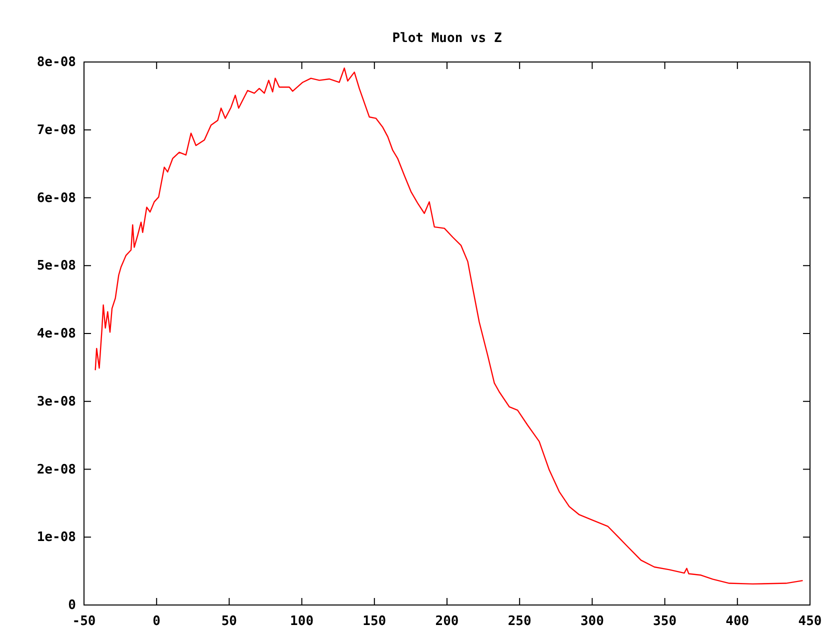 This screenshot has height=638, width=840. What do you see at coordinates (56, 198) in the screenshot?
I see `y-tick-label: 6e-08` at bounding box center [56, 198].